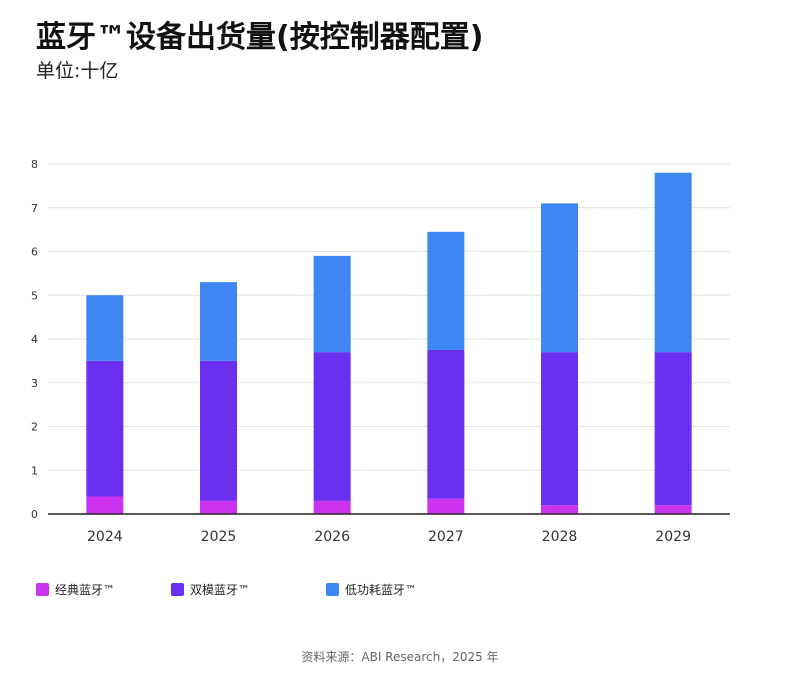 Image resolution: width=800 pixels, height=678 pixels. I want to click on bar-dual-2026, so click(332, 426).